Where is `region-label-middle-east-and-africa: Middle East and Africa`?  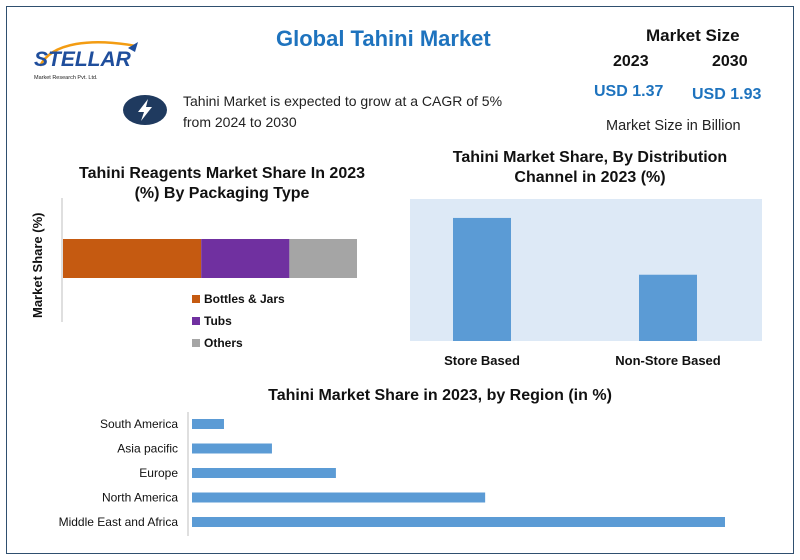
region-label-middle-east-and-africa: Middle East and Africa is located at coordinates (119, 522).